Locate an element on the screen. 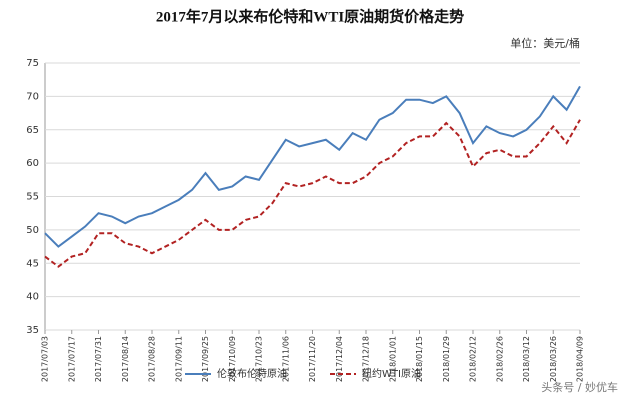 The height and width of the screenshot is (404, 630). x-tick-label: 2018/04/09 is located at coordinates (580, 359).